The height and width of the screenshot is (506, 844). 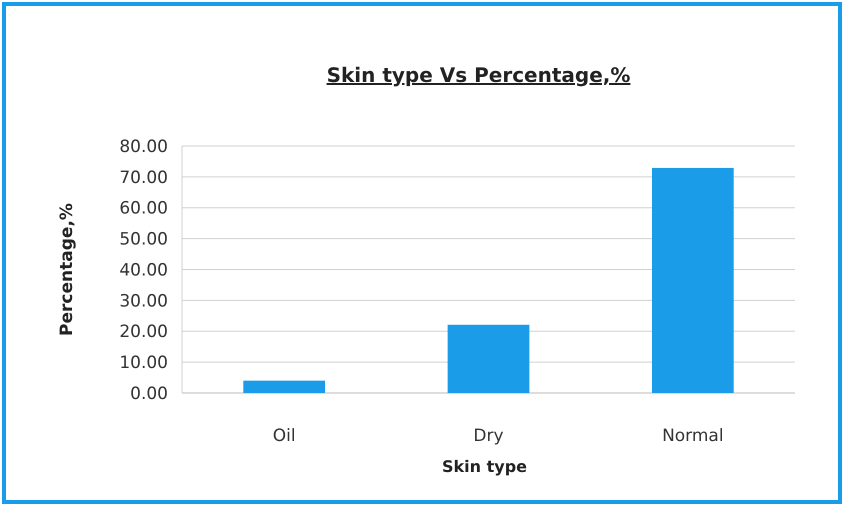 What do you see at coordinates (284, 436) in the screenshot?
I see `x-tick-label: Oil` at bounding box center [284, 436].